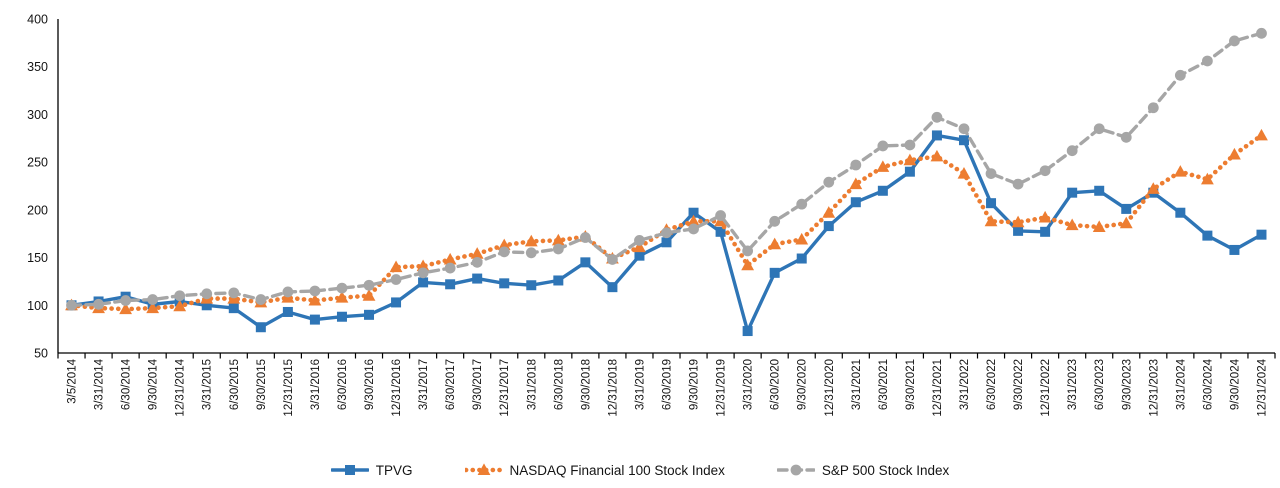  I want to click on legend-label-nasdaq-financial-100-stock-index: NASDAQ Financial 100 Stock Index, so click(617, 470).